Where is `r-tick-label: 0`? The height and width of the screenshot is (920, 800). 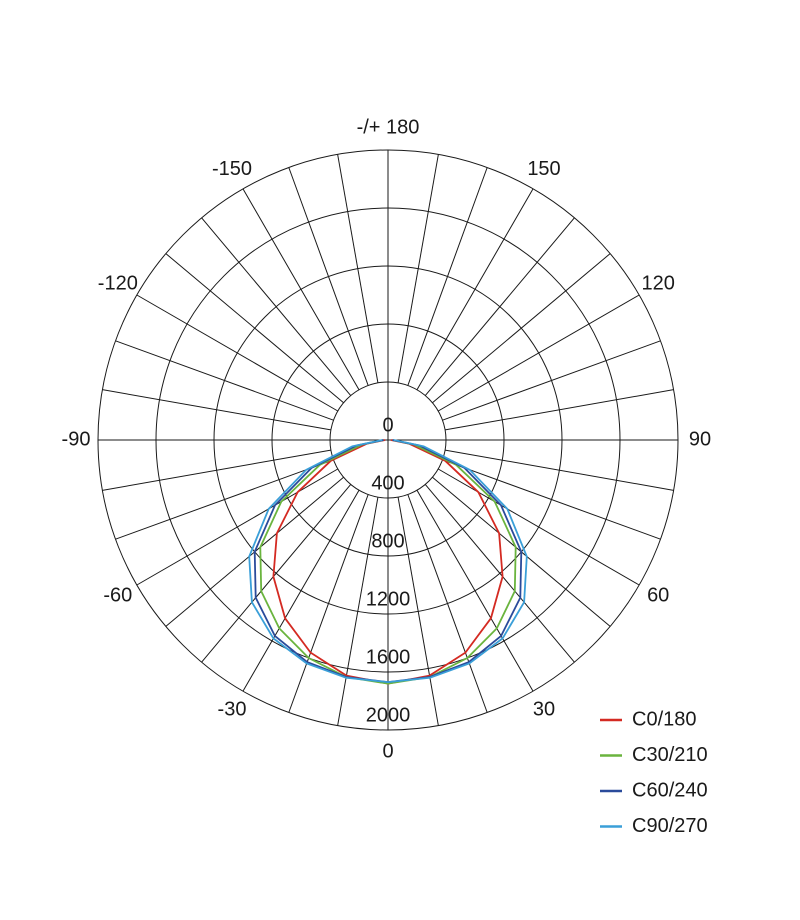
r-tick-label: 0 is located at coordinates (387, 425).